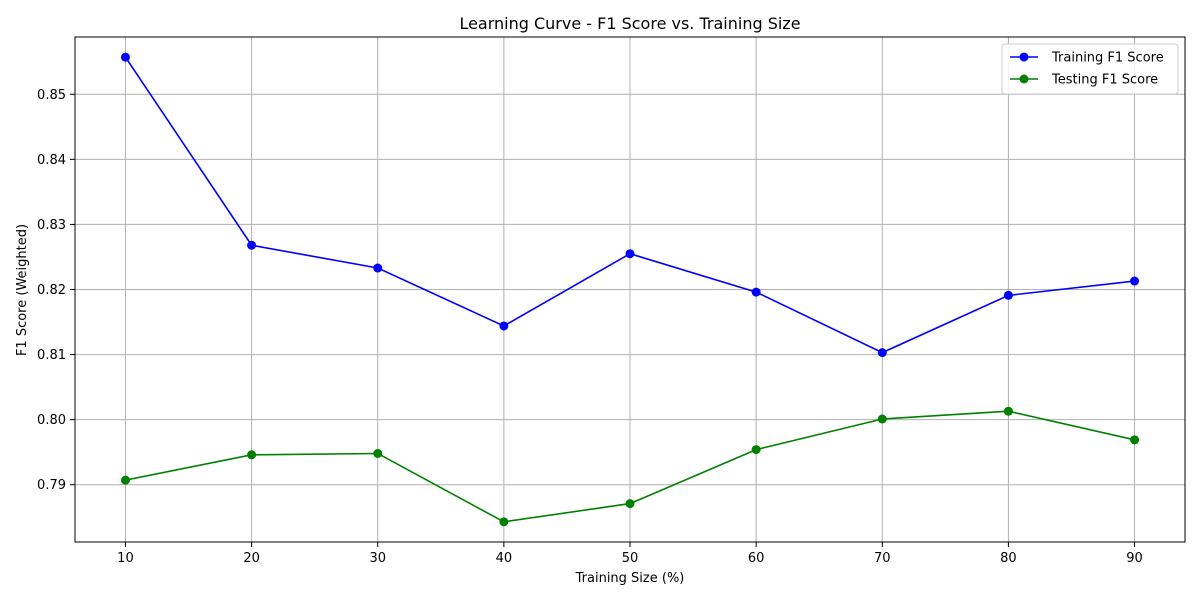 This screenshot has height=600, width=1200. What do you see at coordinates (251, 558) in the screenshot?
I see `x-tick-label: 20` at bounding box center [251, 558].